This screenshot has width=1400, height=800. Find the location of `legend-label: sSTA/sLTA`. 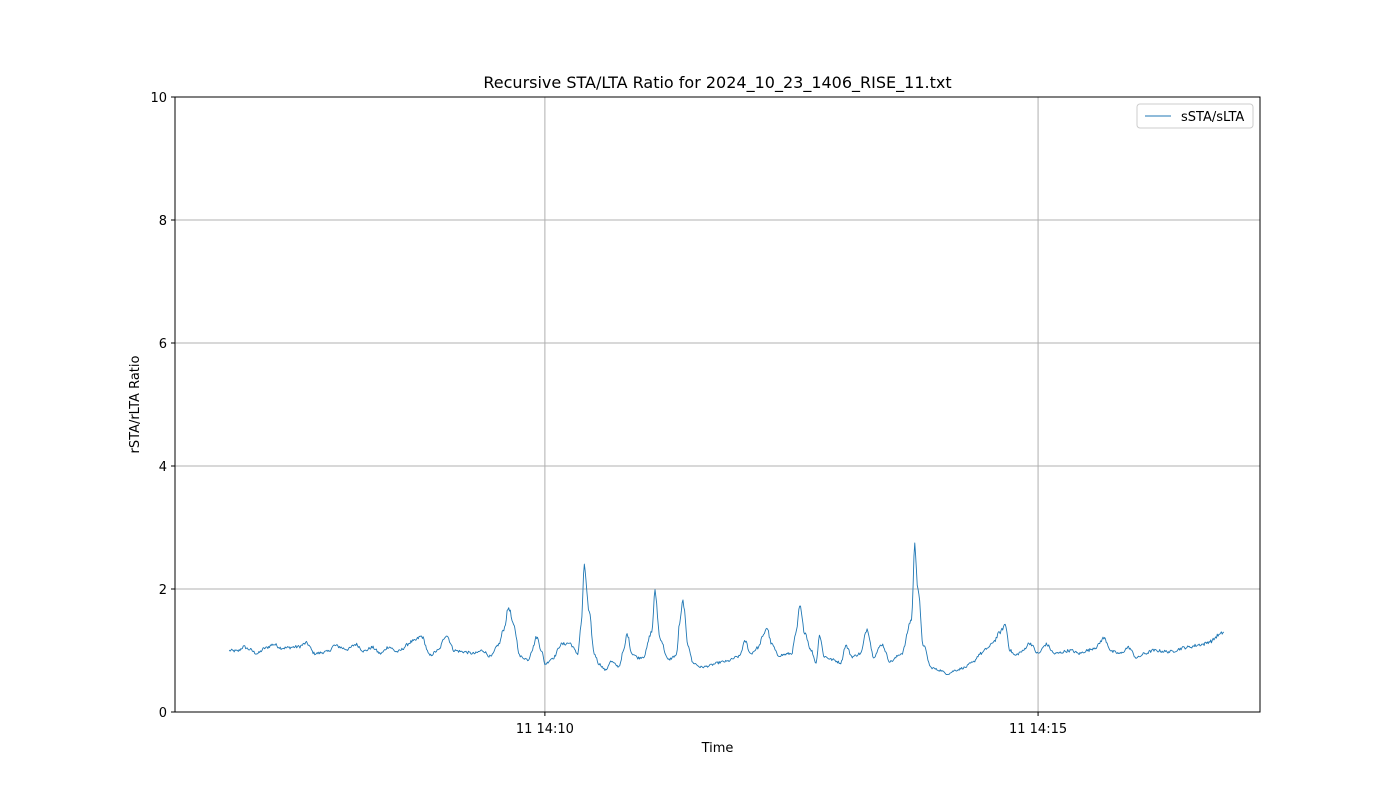

legend-label: sSTA/sLTA is located at coordinates (1212, 117).